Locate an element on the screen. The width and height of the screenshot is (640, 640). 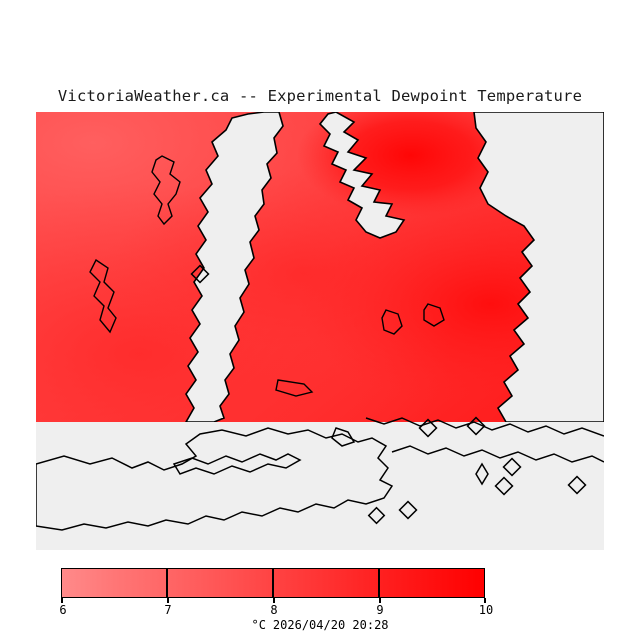
station-marker-victoria-harbour is located at coordinates (408, 510).